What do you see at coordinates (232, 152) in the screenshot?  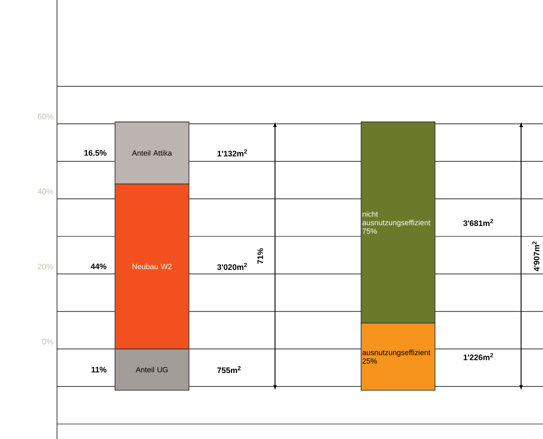 I see `annotation: 1'132m$^{2}$` at bounding box center [232, 152].